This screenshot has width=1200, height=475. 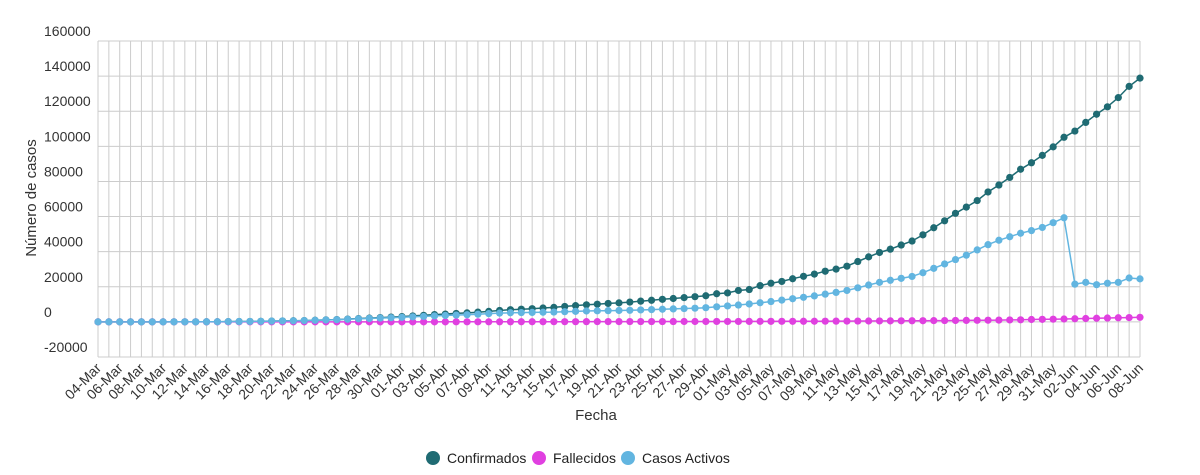 I want to click on y-tick-label: 40000, so click(x=63, y=242).